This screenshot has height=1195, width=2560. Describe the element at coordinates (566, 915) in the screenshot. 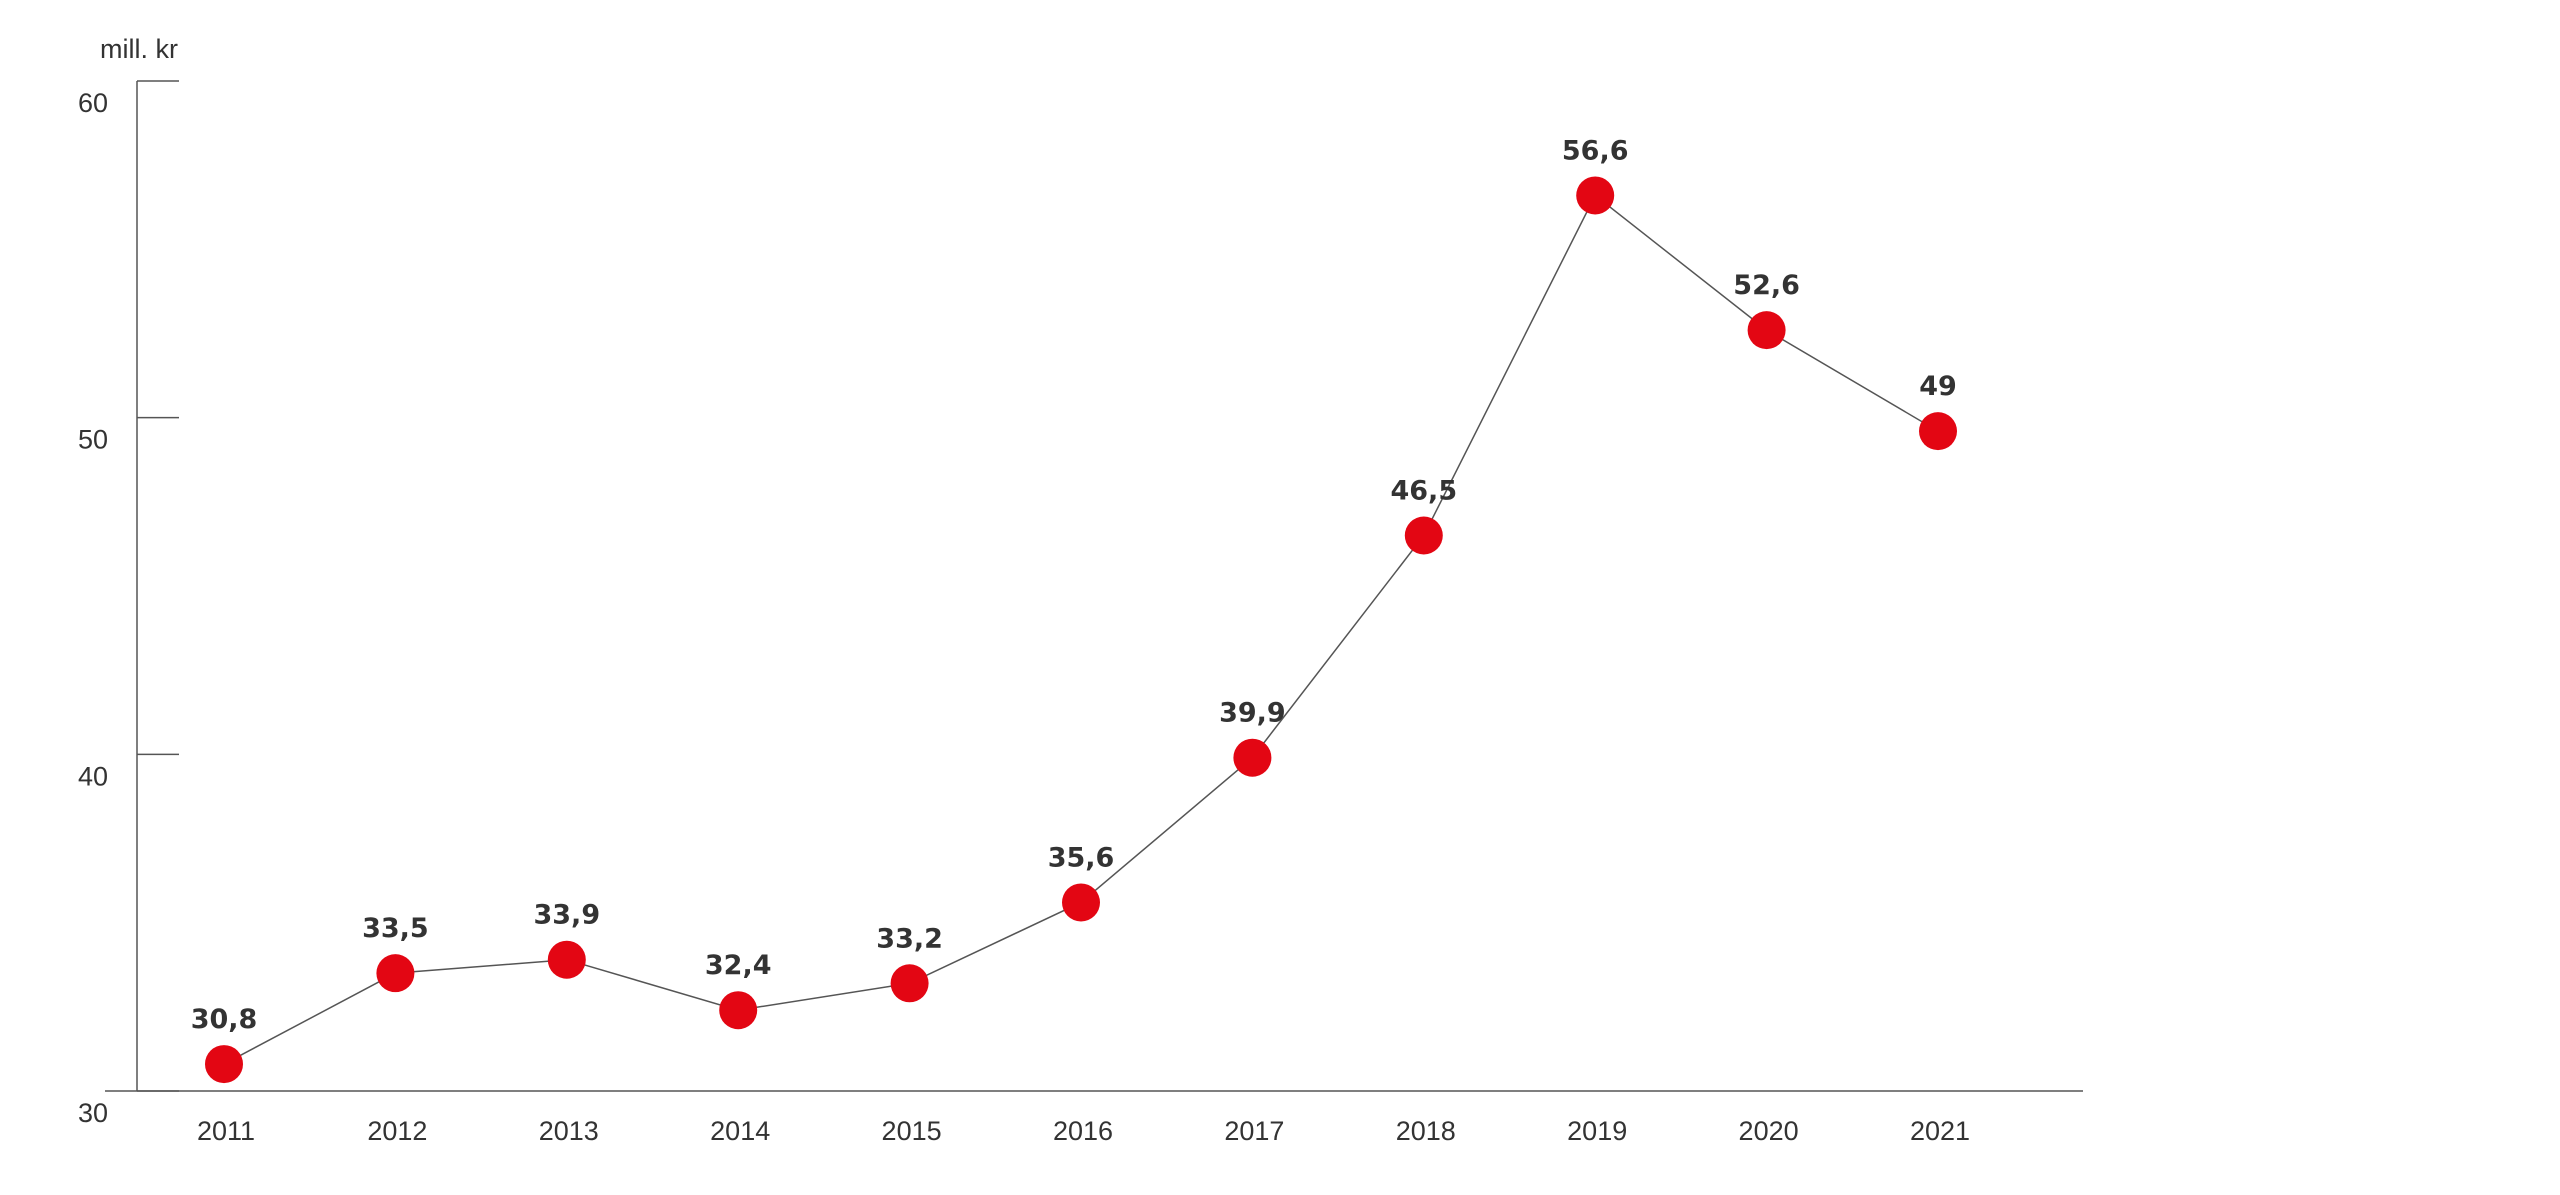

I see `data-label: 33,9` at that location.